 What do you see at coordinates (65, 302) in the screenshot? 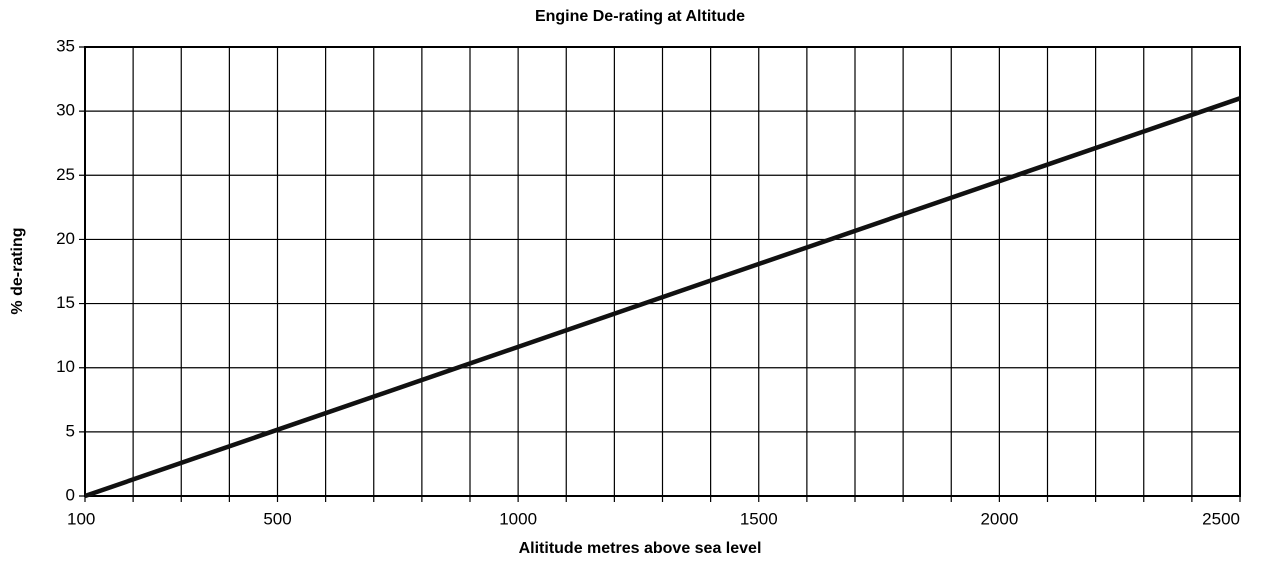
I see `y-tick-label: 15` at bounding box center [65, 302].